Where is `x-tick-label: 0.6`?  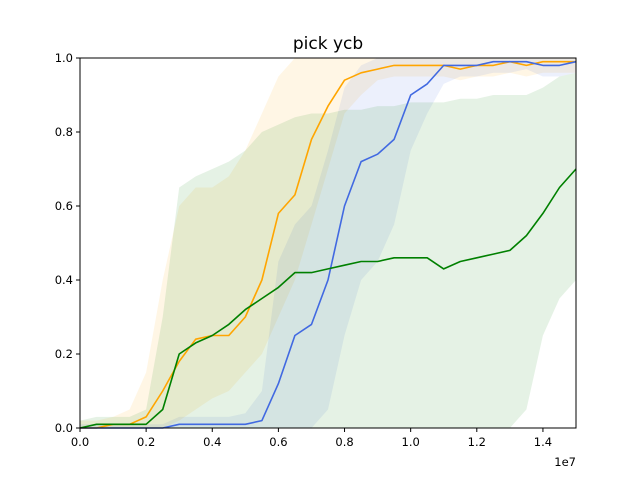
x-tick-label: 0.6 is located at coordinates (278, 442).